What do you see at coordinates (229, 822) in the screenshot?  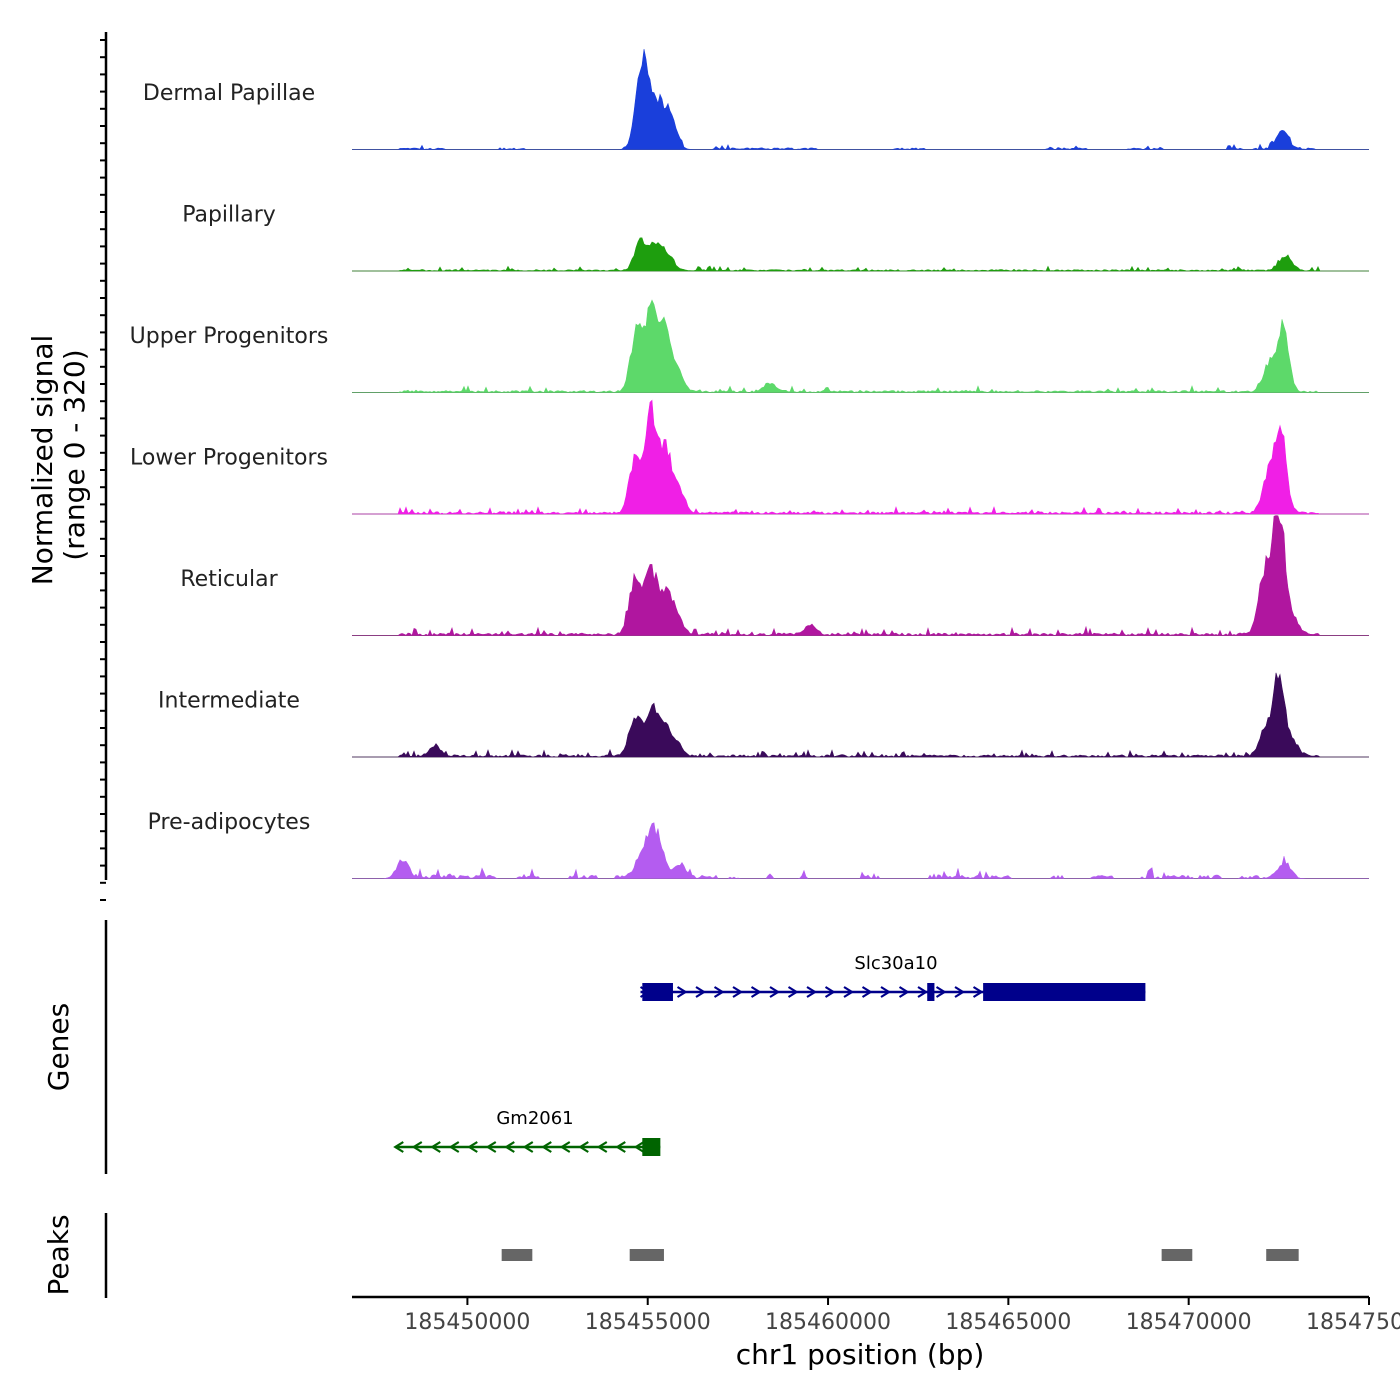 I see `track-label: Pre-adipocytes` at bounding box center [229, 822].